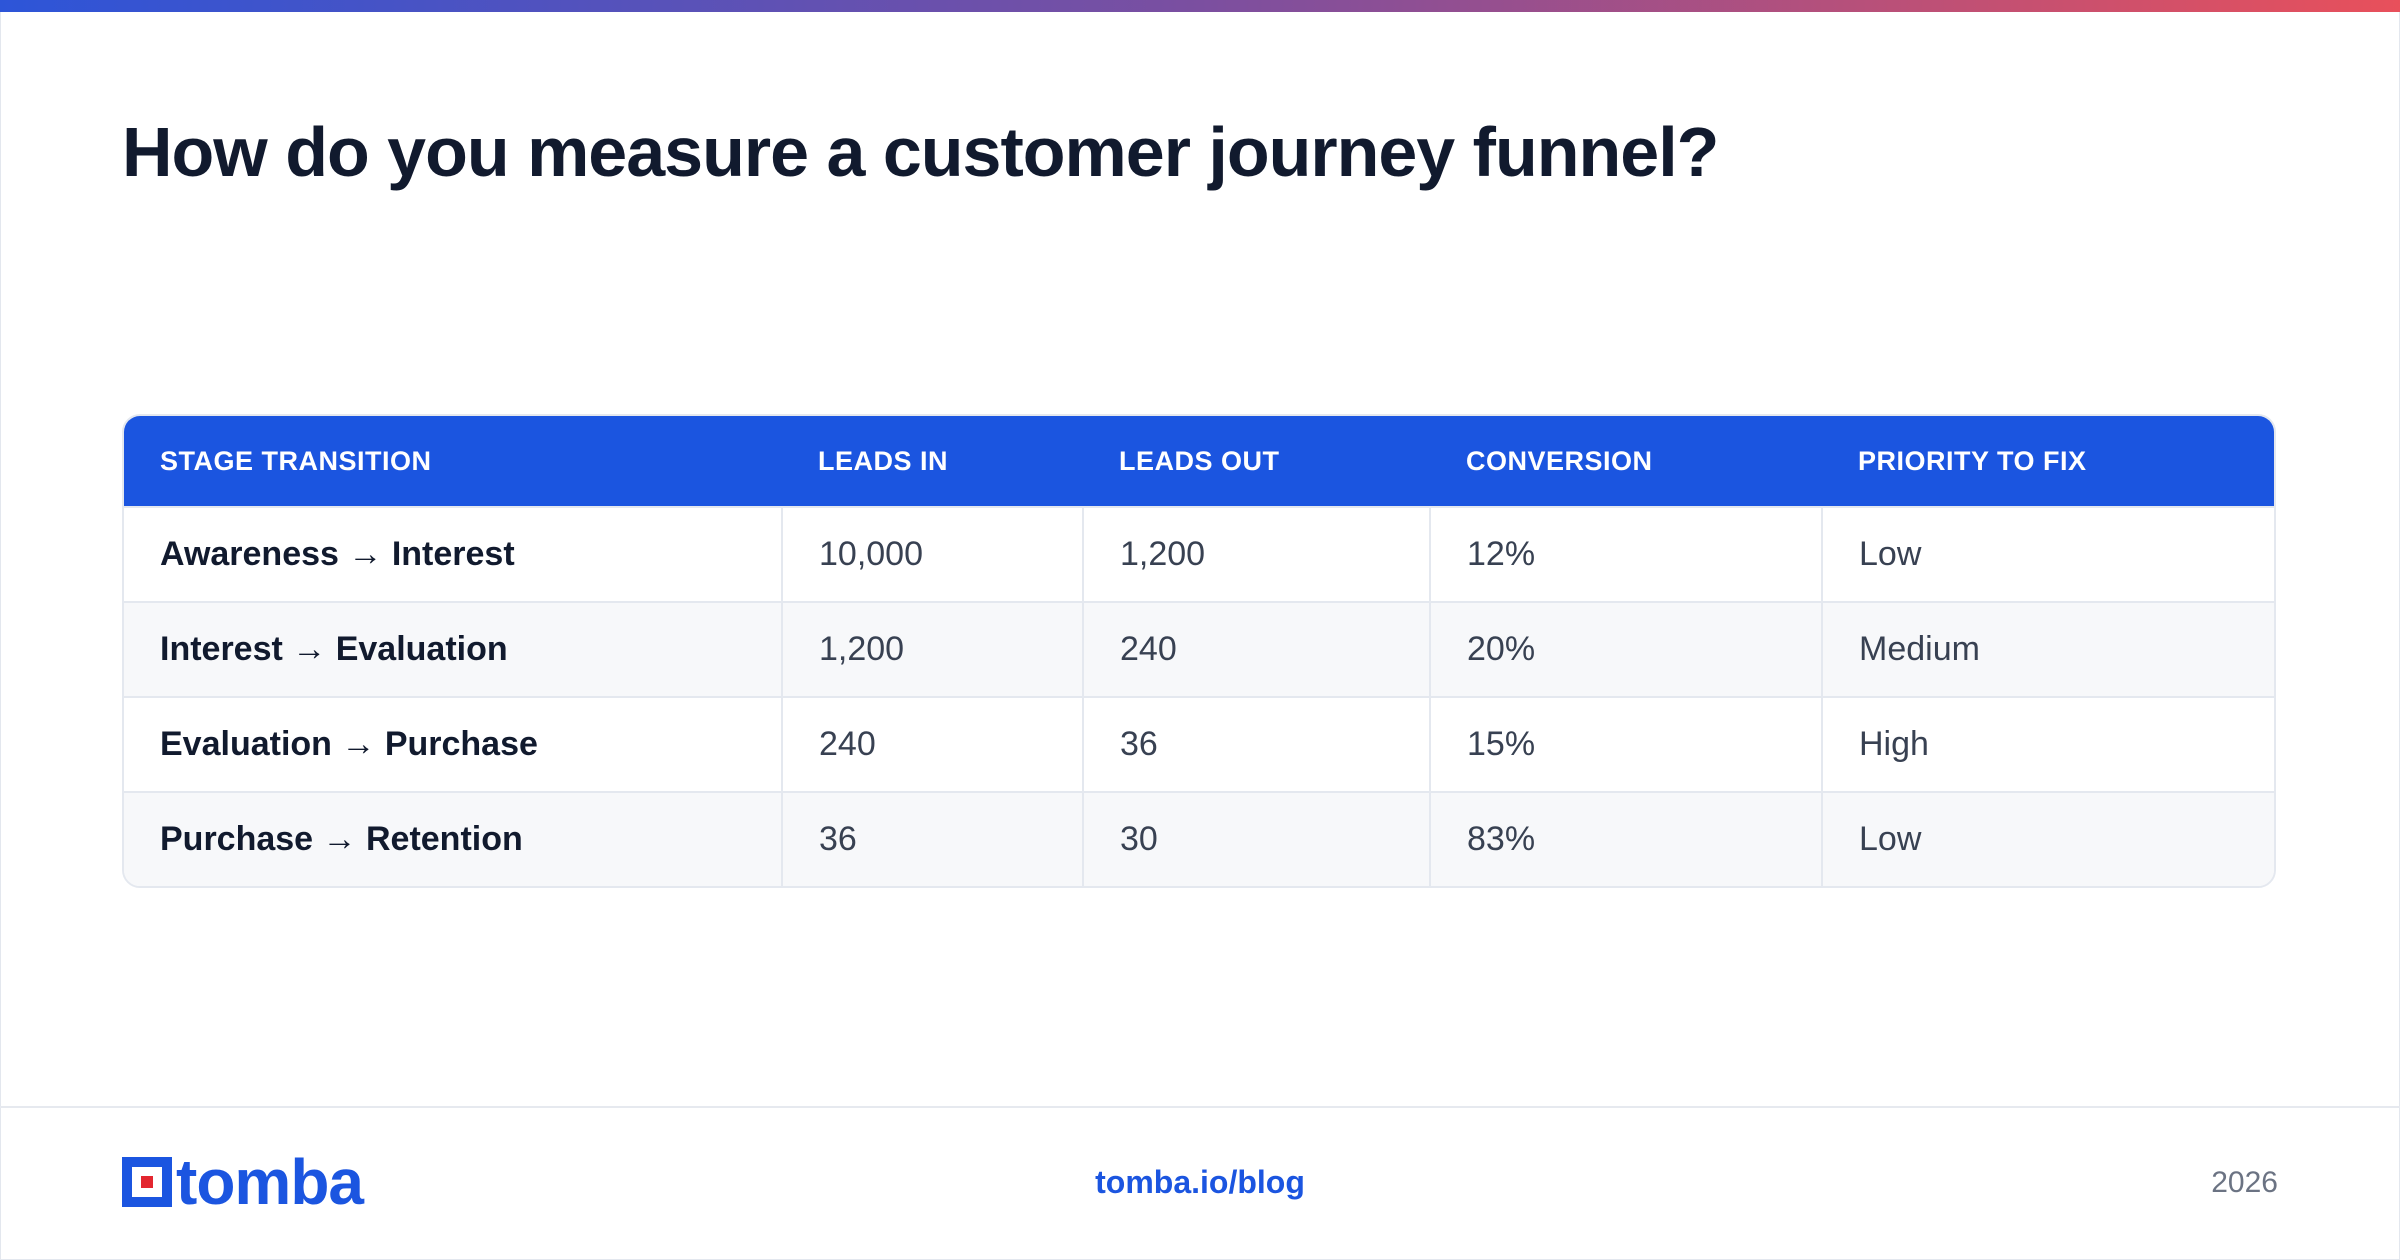 This screenshot has height=1260, width=2400. Describe the element at coordinates (453, 649) in the screenshot. I see `cell-stage-transition: Interest → Evaluation` at that location.